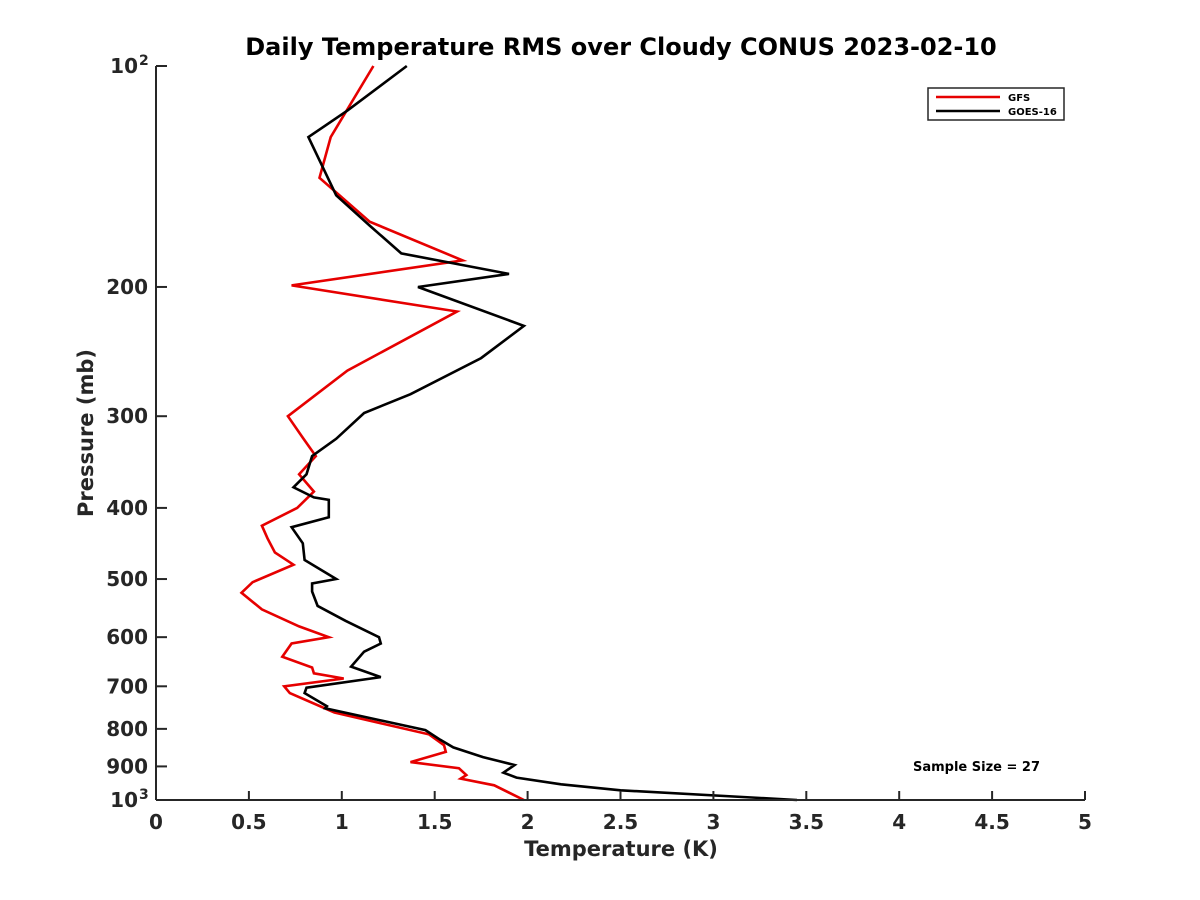 This screenshot has width=1200, height=900. Describe the element at coordinates (144, 61) in the screenshot. I see `y-tick-exponent: 2` at that location.